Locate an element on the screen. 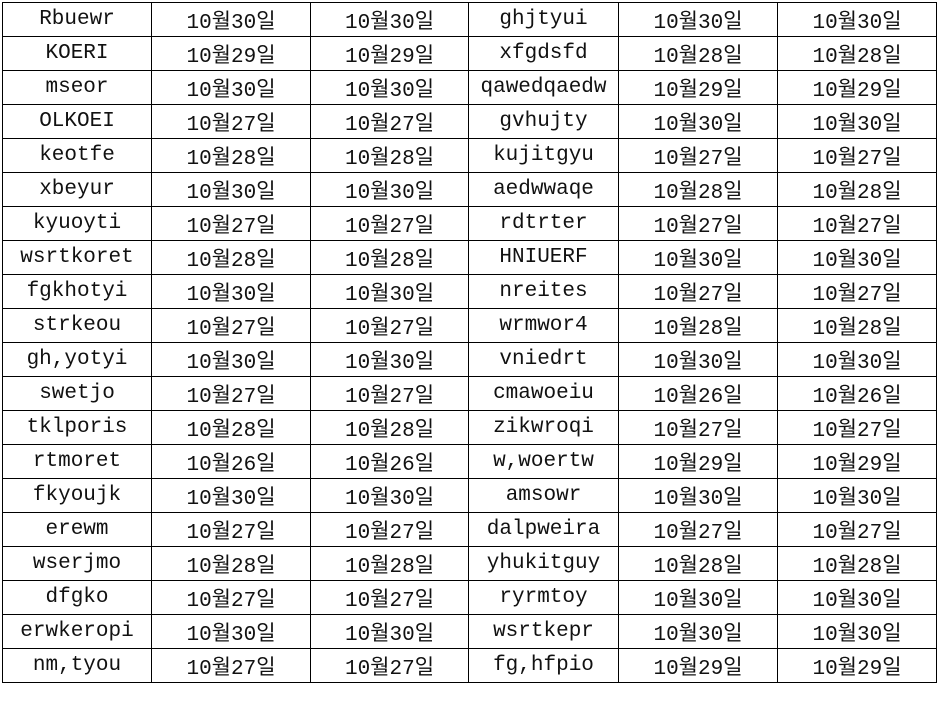 The width and height of the screenshot is (938, 706). cell: rtmoret is located at coordinates (77, 461).